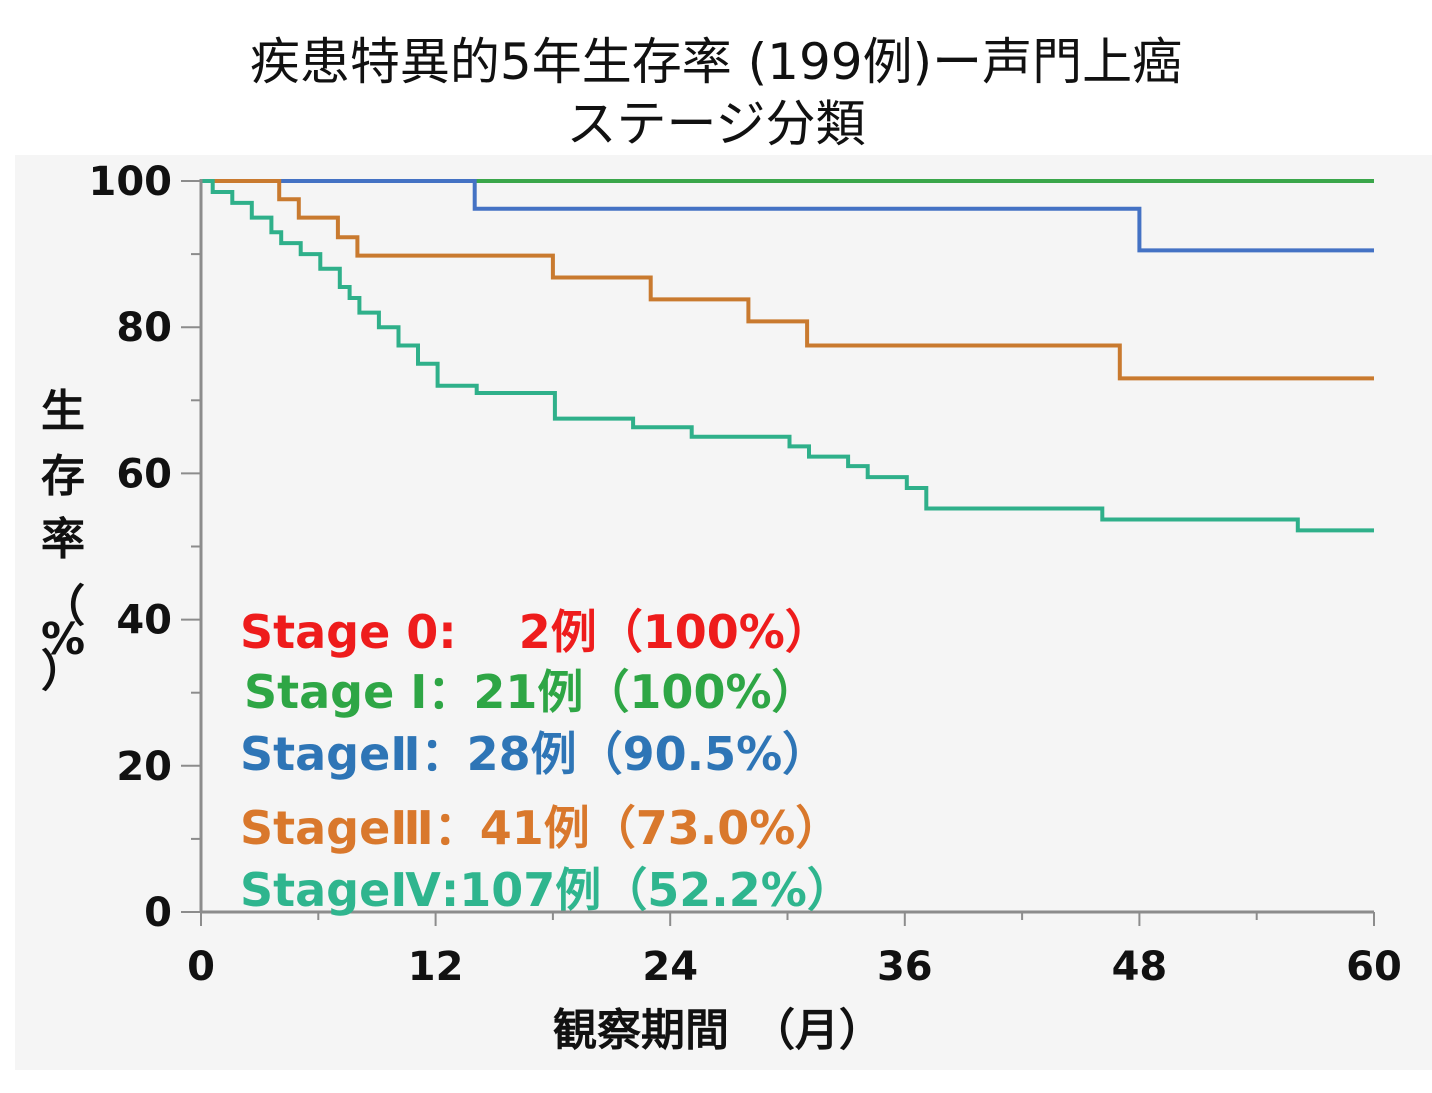 The image size is (1432, 1093). What do you see at coordinates (144, 621) in the screenshot?
I see `y-tick-label: 40` at bounding box center [144, 621].